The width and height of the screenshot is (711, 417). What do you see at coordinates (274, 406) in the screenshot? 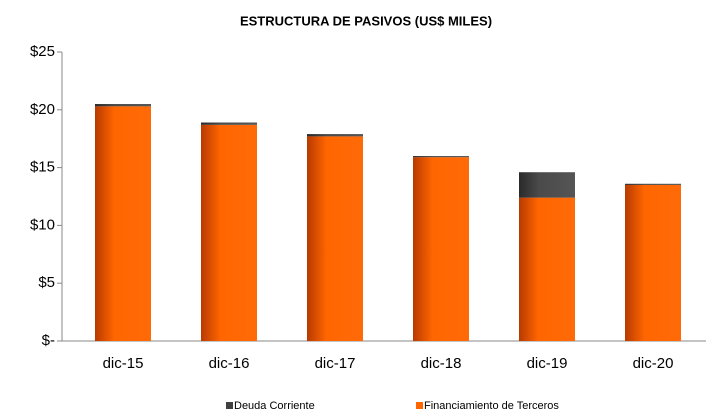
I see `legend-label: Deuda Corriente` at bounding box center [274, 406].